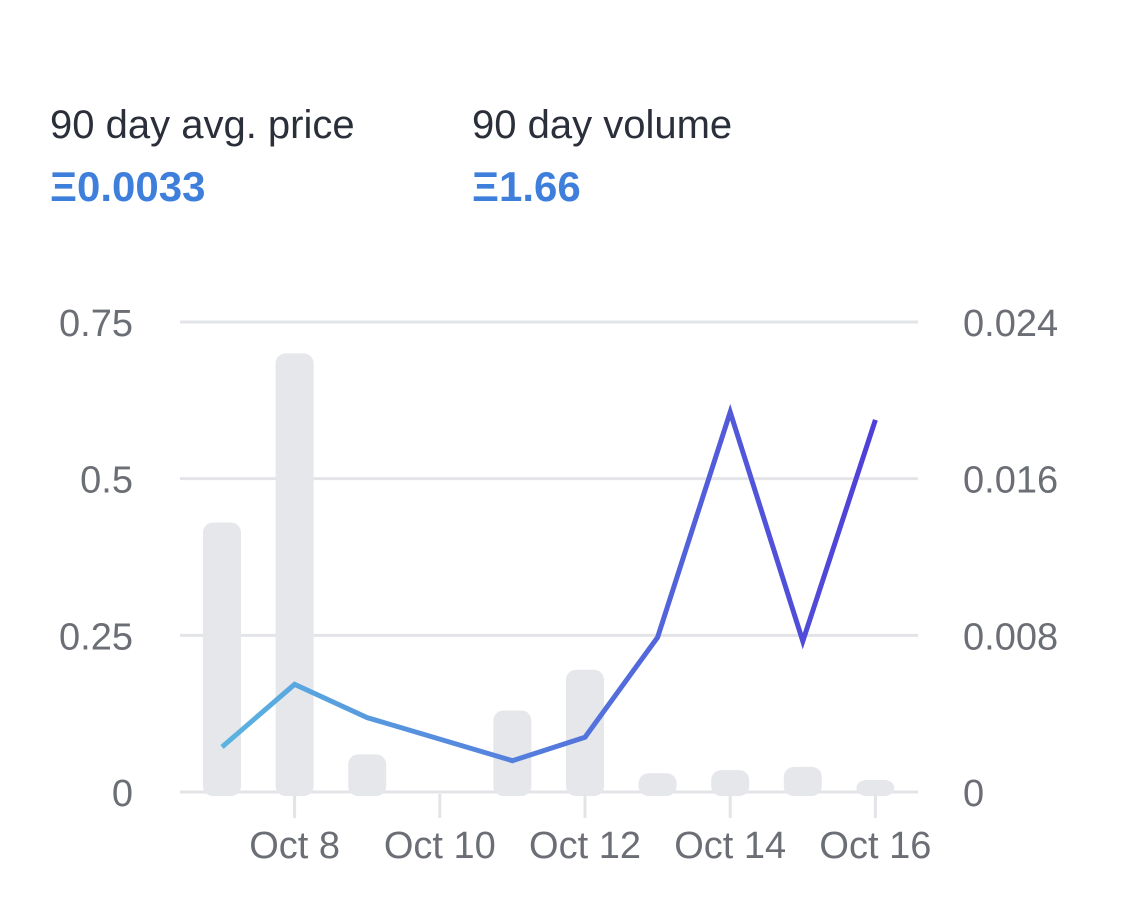 The height and width of the screenshot is (898, 1125). I want to click on x-tick-label: Oct 12, so click(585, 846).